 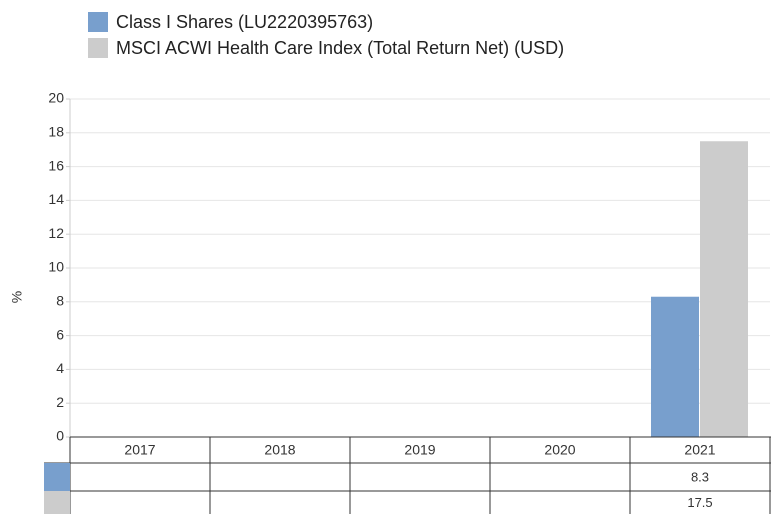 What do you see at coordinates (17, 297) in the screenshot?
I see `y-axis-label: %` at bounding box center [17, 297].